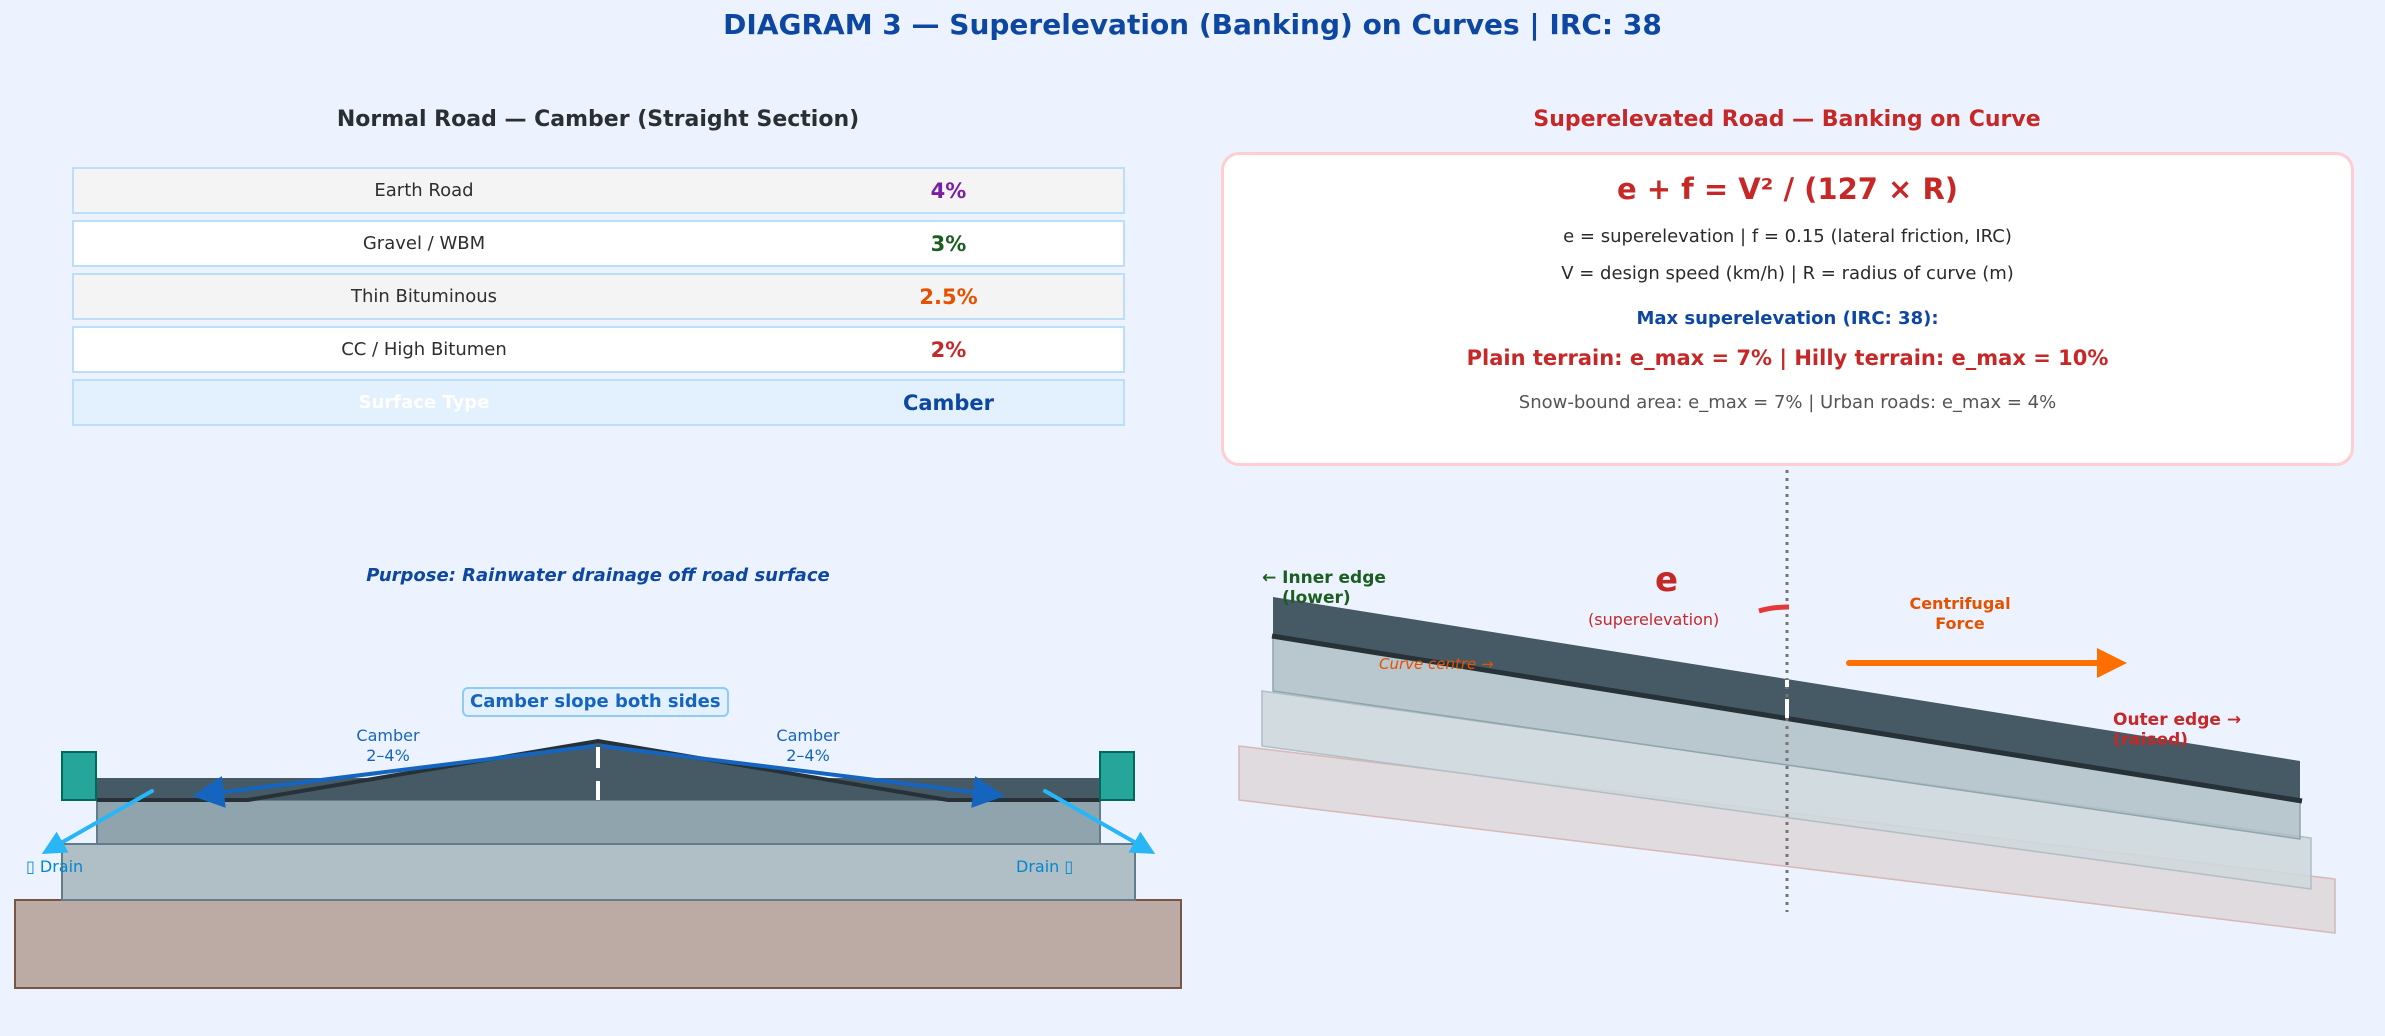 This screenshot has height=1036, width=2385. Describe the element at coordinates (1324, 578) in the screenshot. I see `inner-edge-line: ← Inner edge` at that location.